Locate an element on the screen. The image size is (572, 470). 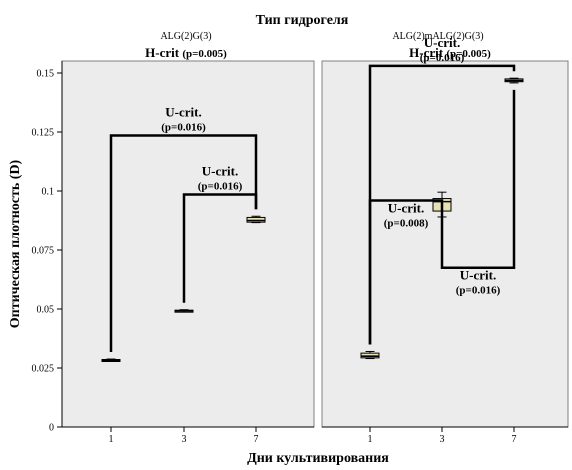
panel-left-test: H-crit (p=0.005) is located at coordinates (186, 52).